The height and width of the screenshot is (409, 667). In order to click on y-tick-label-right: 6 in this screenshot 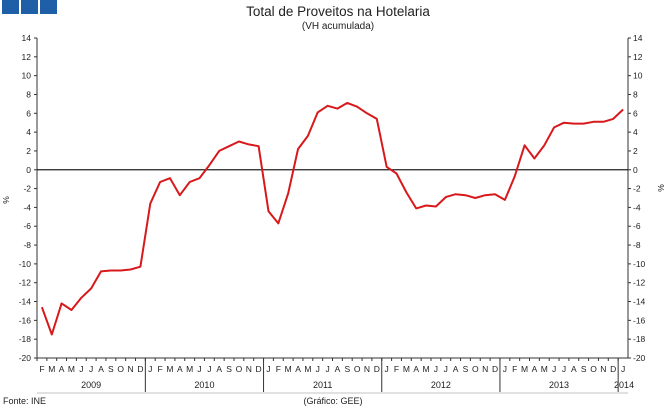, I will do `click(635, 113)`.